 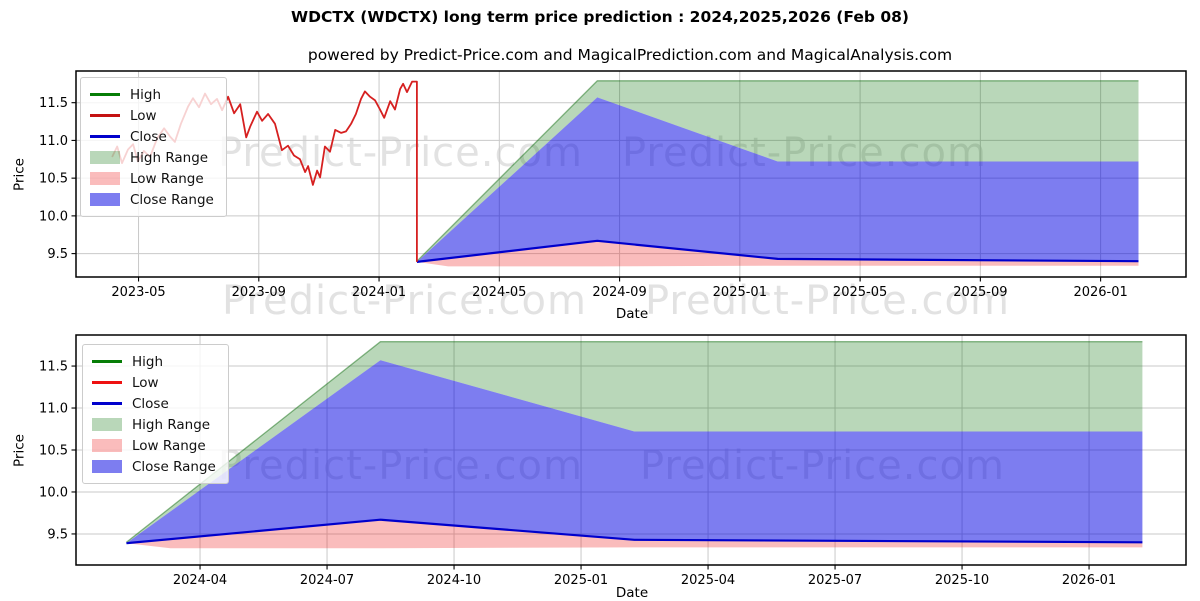 What do you see at coordinates (632, 593) in the screenshot?
I see `bottom-chart-x-axis-label: Date` at bounding box center [632, 593].